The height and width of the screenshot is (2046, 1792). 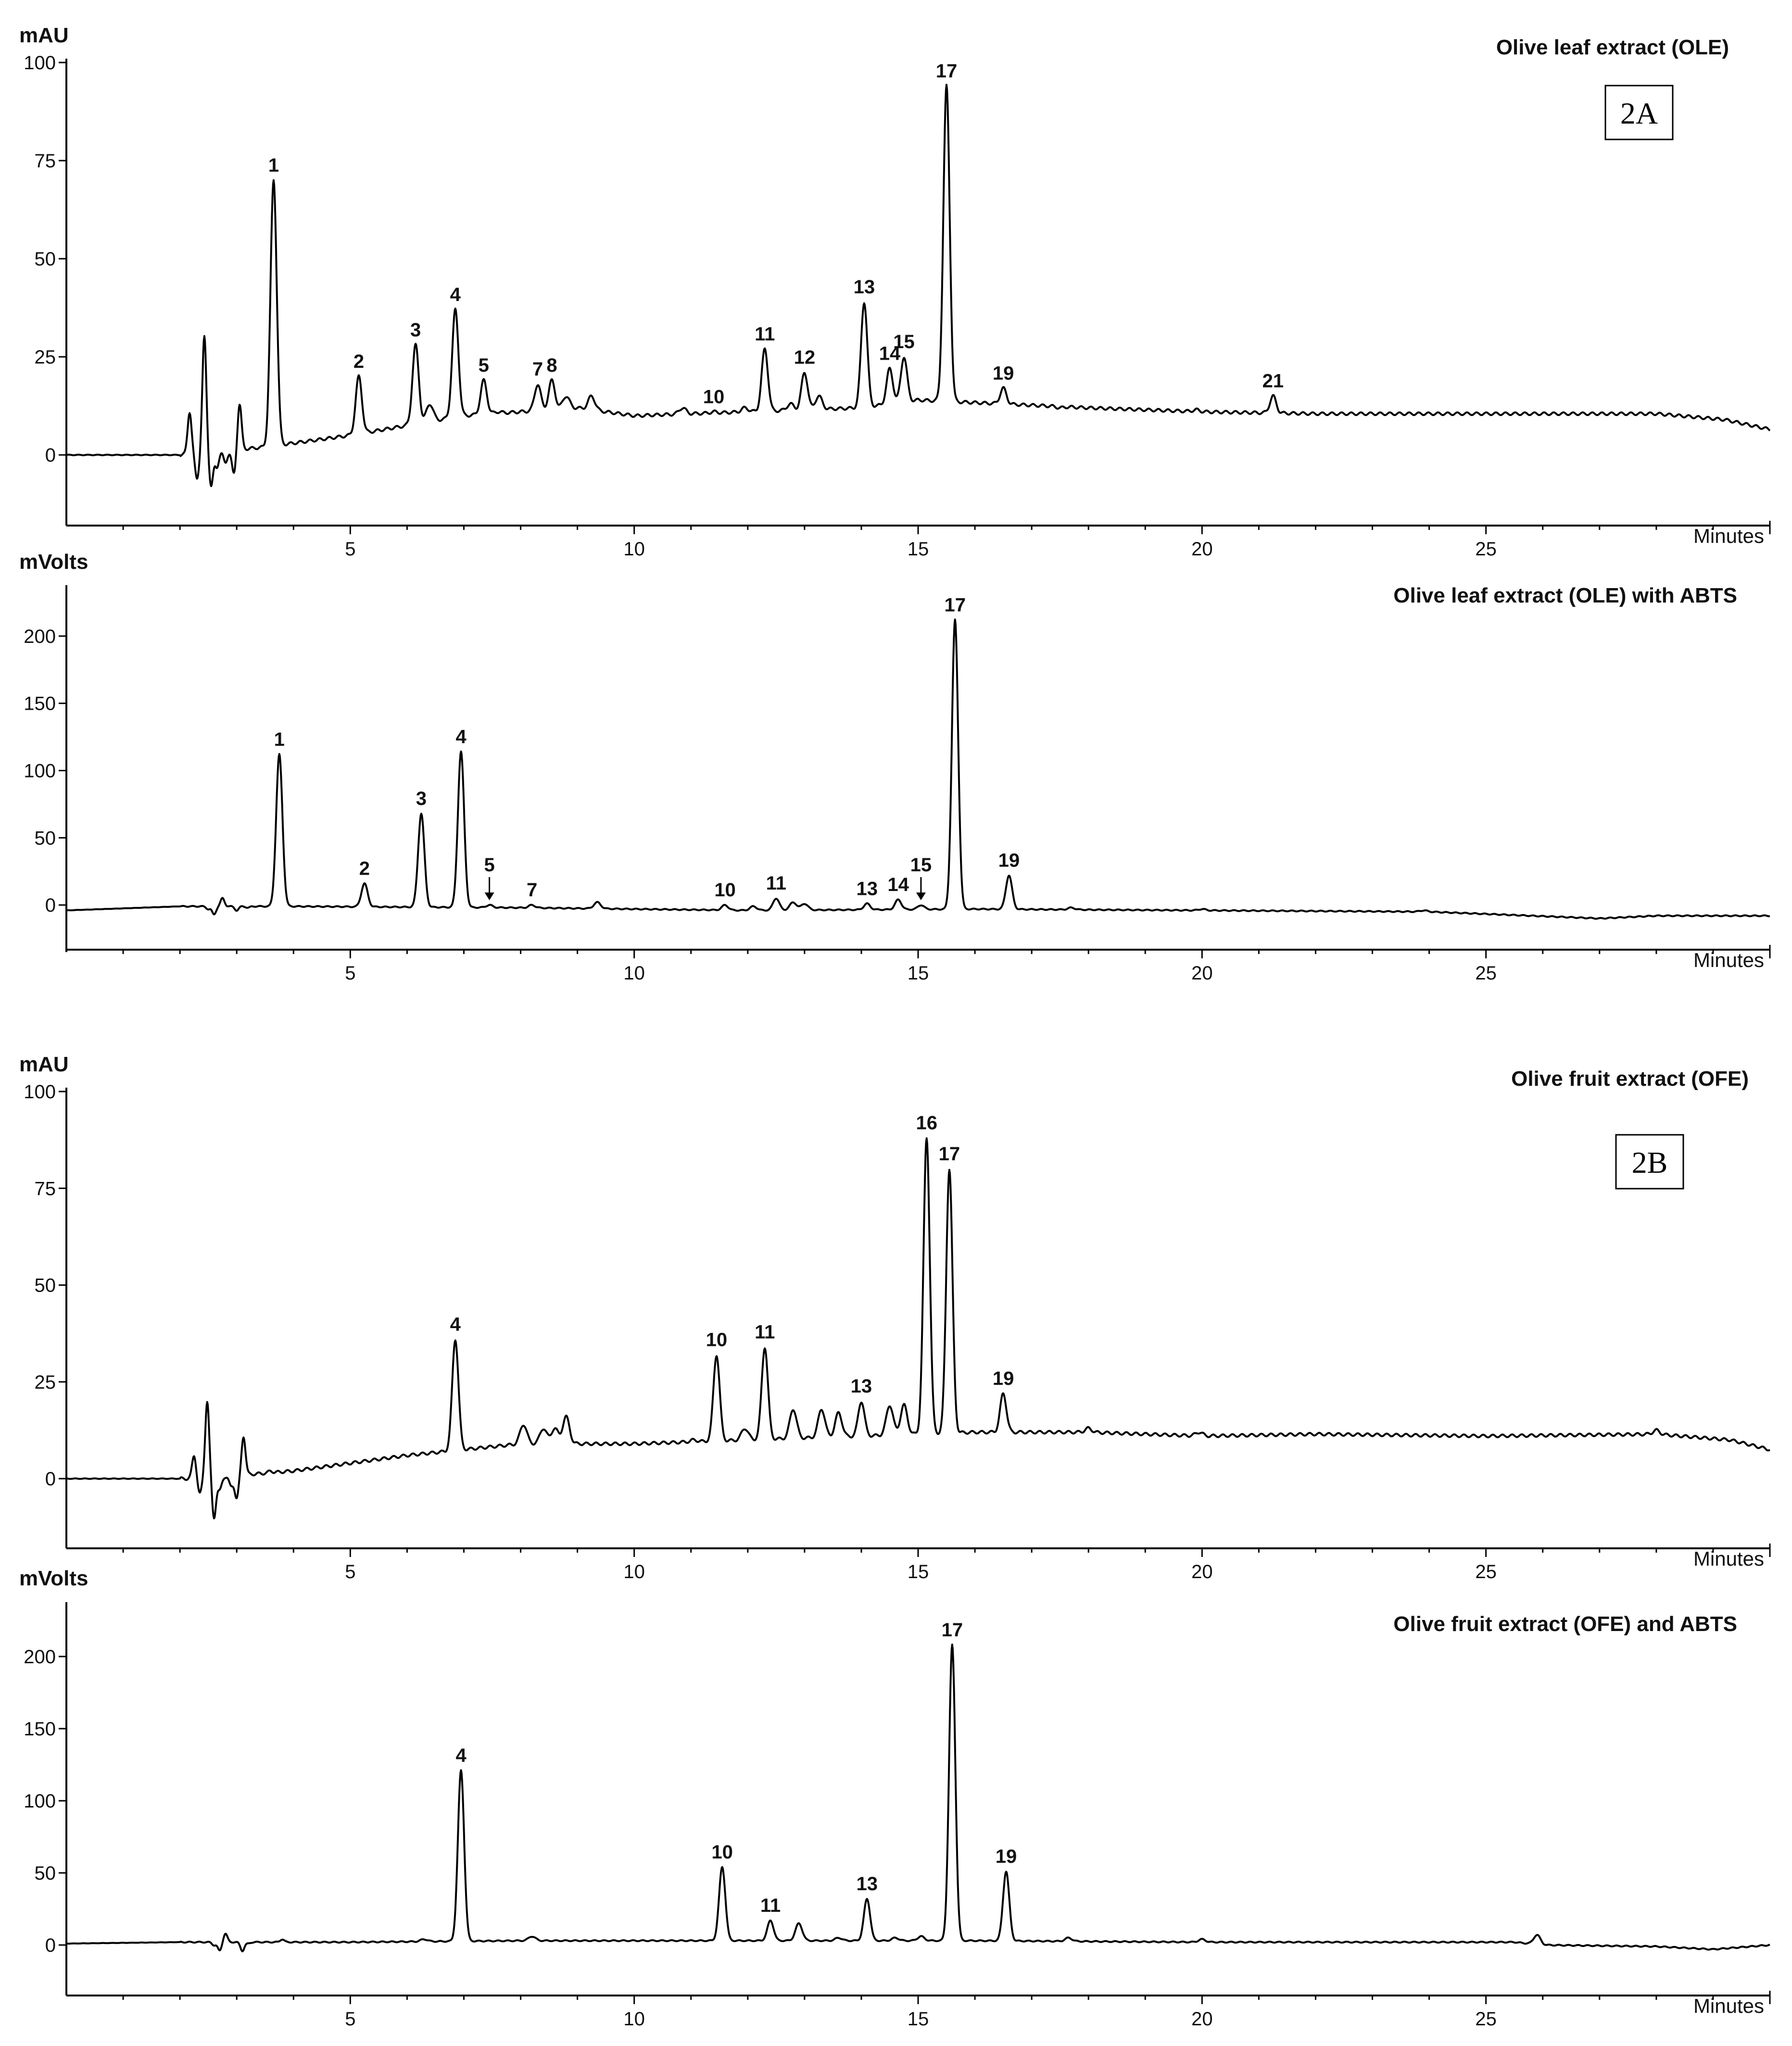 I want to click on peak-label: 12, so click(x=805, y=357).